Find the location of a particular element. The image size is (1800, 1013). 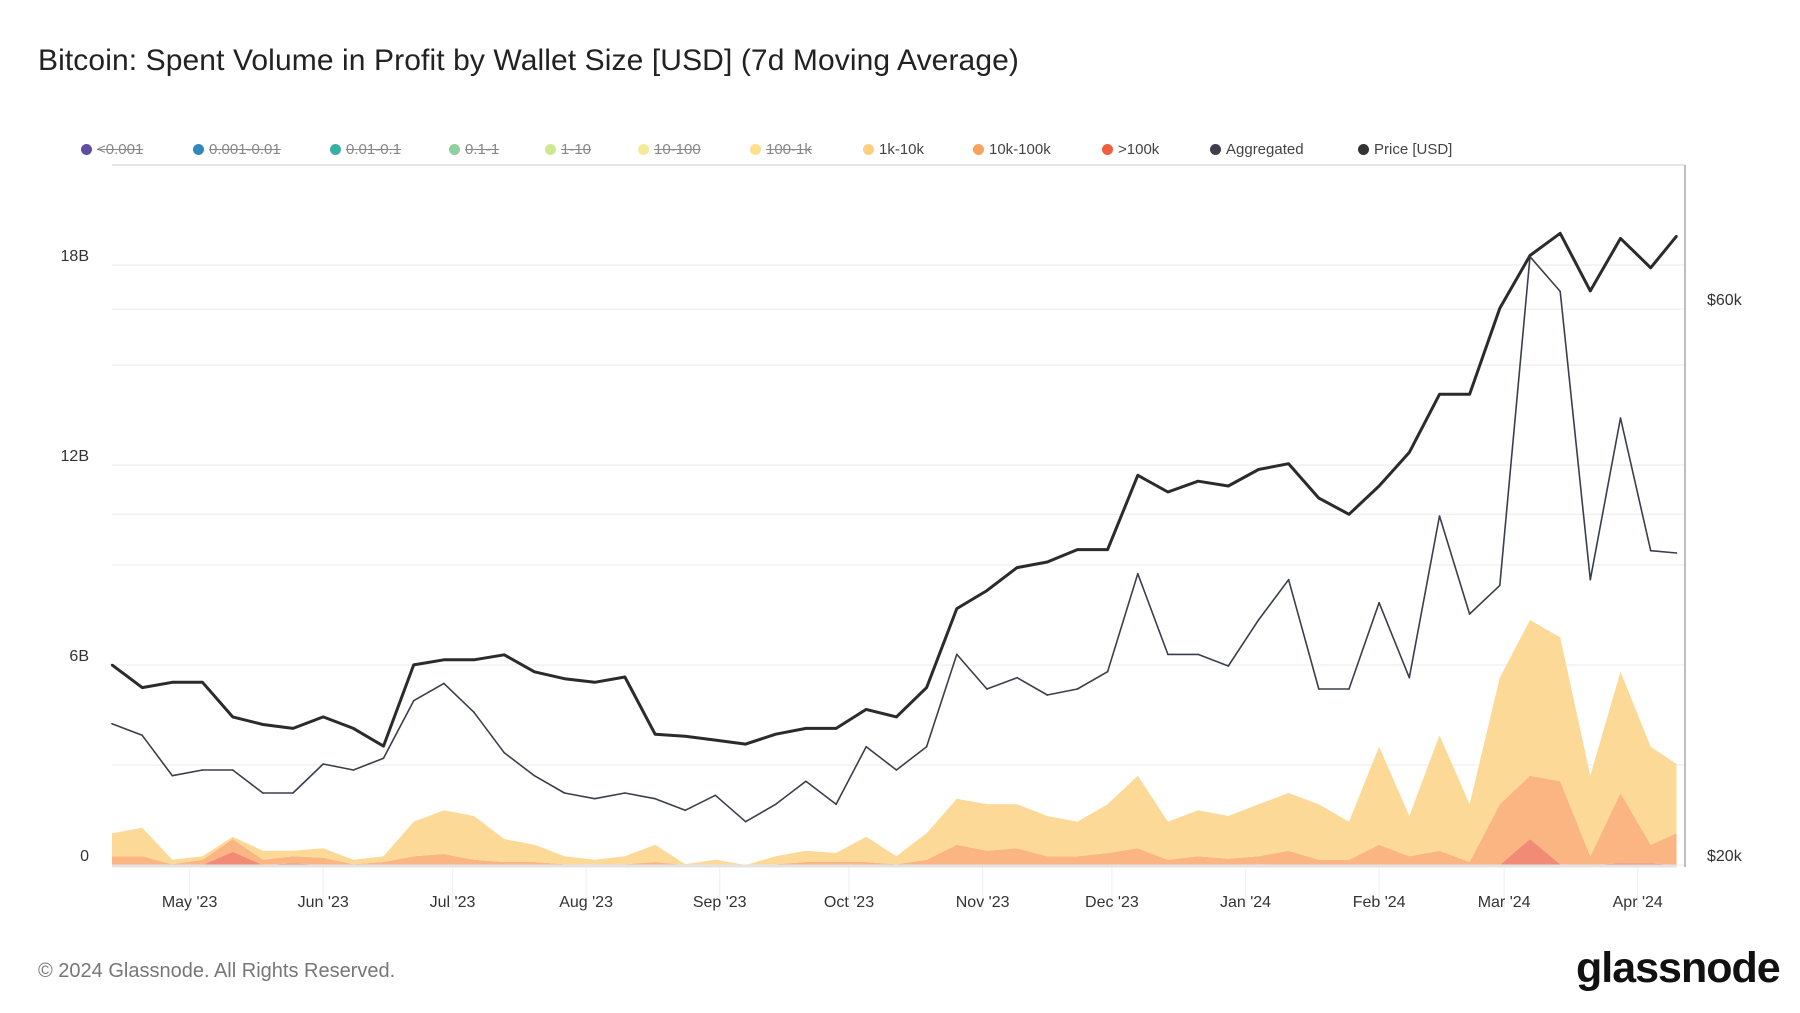

legend-item-0-01-0-1: 0.01-0.1 is located at coordinates (365, 149).